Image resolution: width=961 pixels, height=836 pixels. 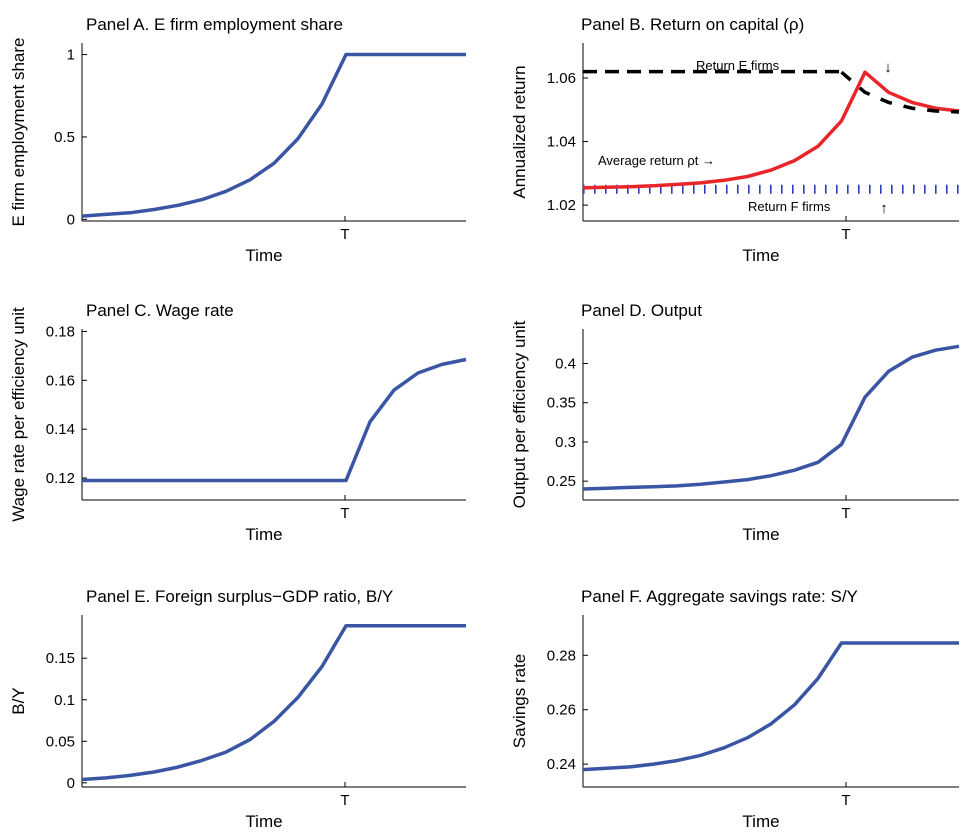 What do you see at coordinates (561, 655) in the screenshot?
I see `y-tick-label: 0.28` at bounding box center [561, 655].